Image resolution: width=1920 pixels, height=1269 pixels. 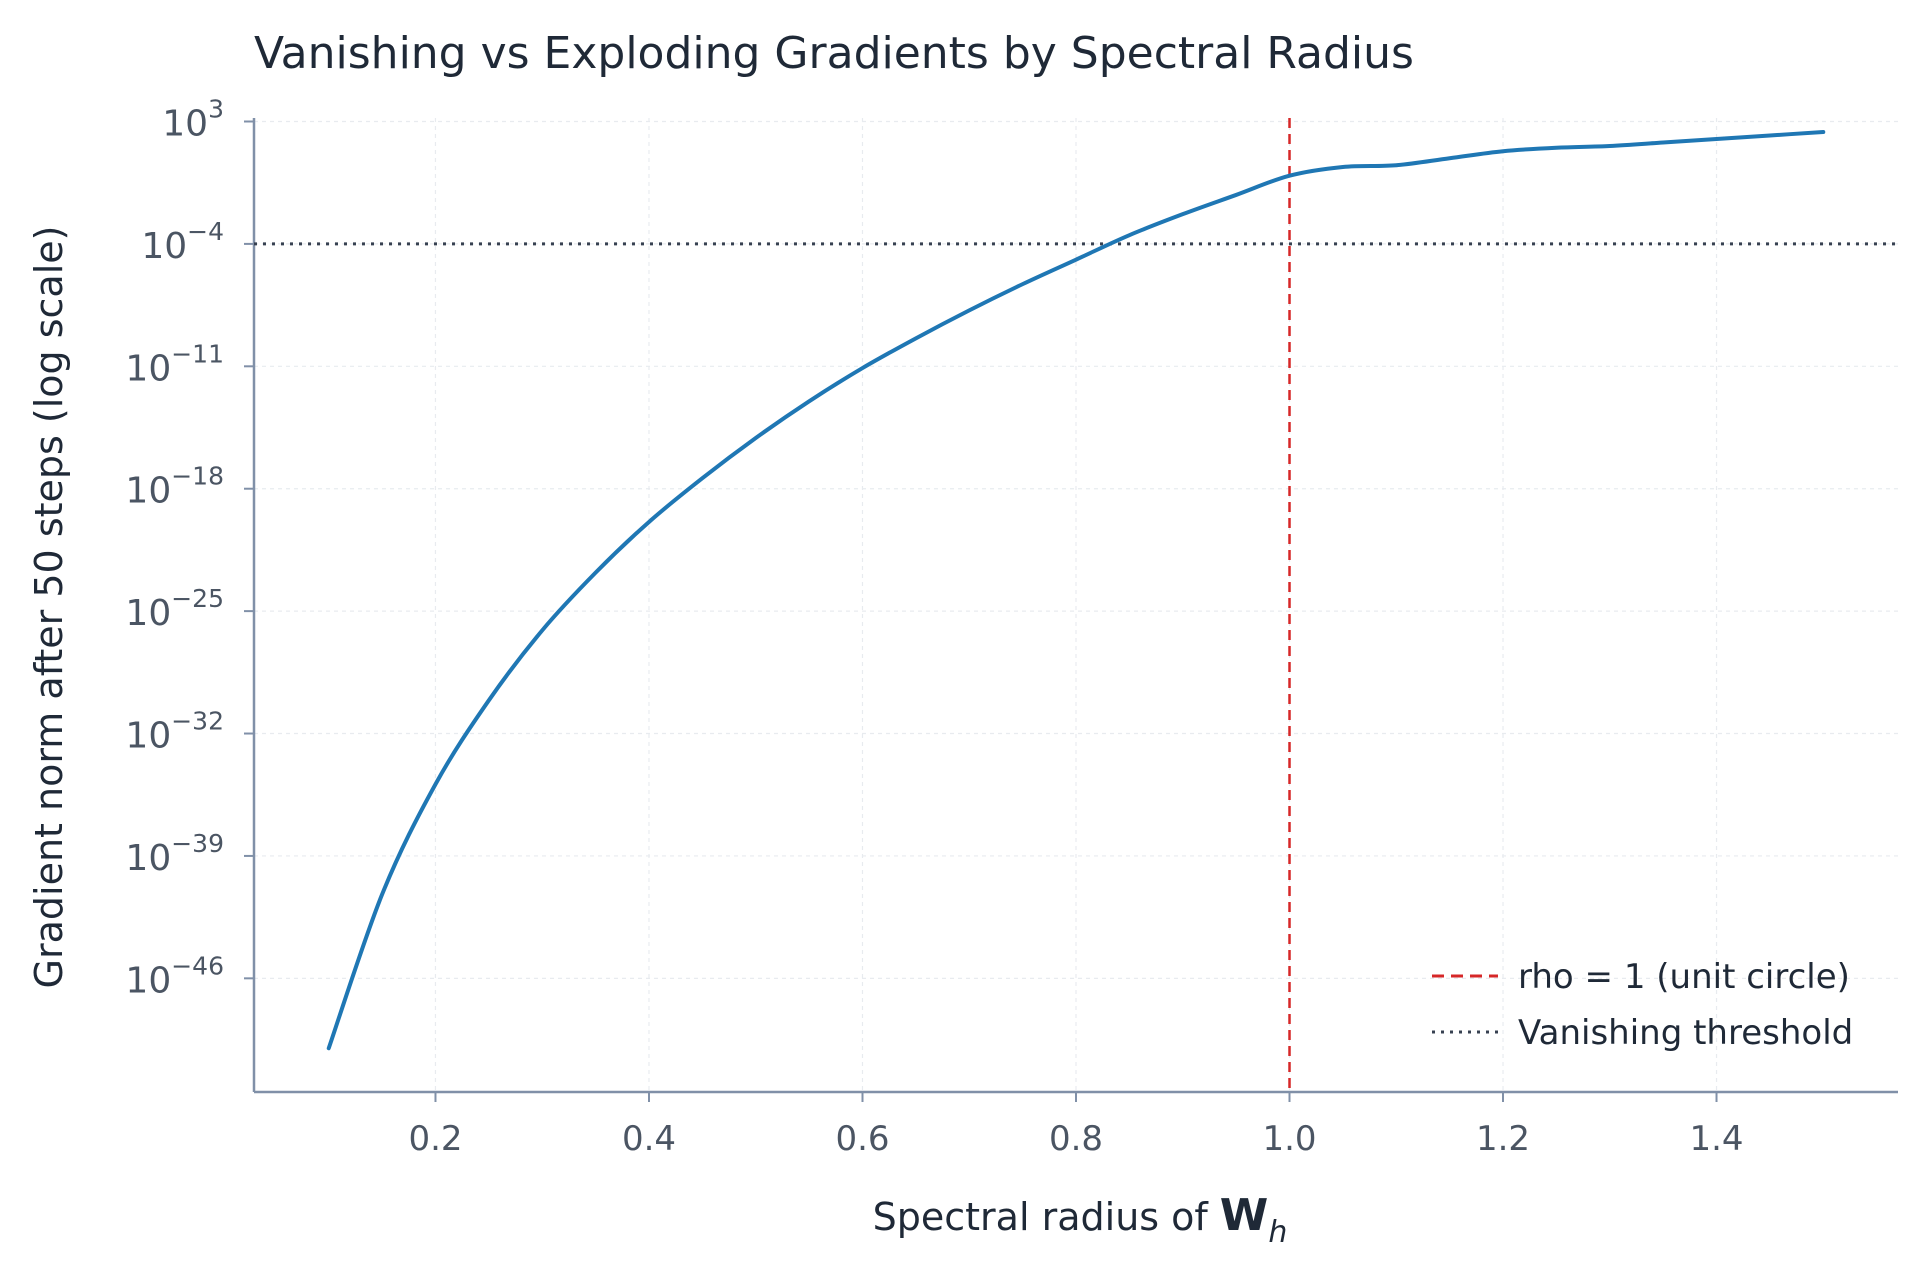 I want to click on y-tick-label: 10⁻⁴⁶, so click(x=174, y=976).